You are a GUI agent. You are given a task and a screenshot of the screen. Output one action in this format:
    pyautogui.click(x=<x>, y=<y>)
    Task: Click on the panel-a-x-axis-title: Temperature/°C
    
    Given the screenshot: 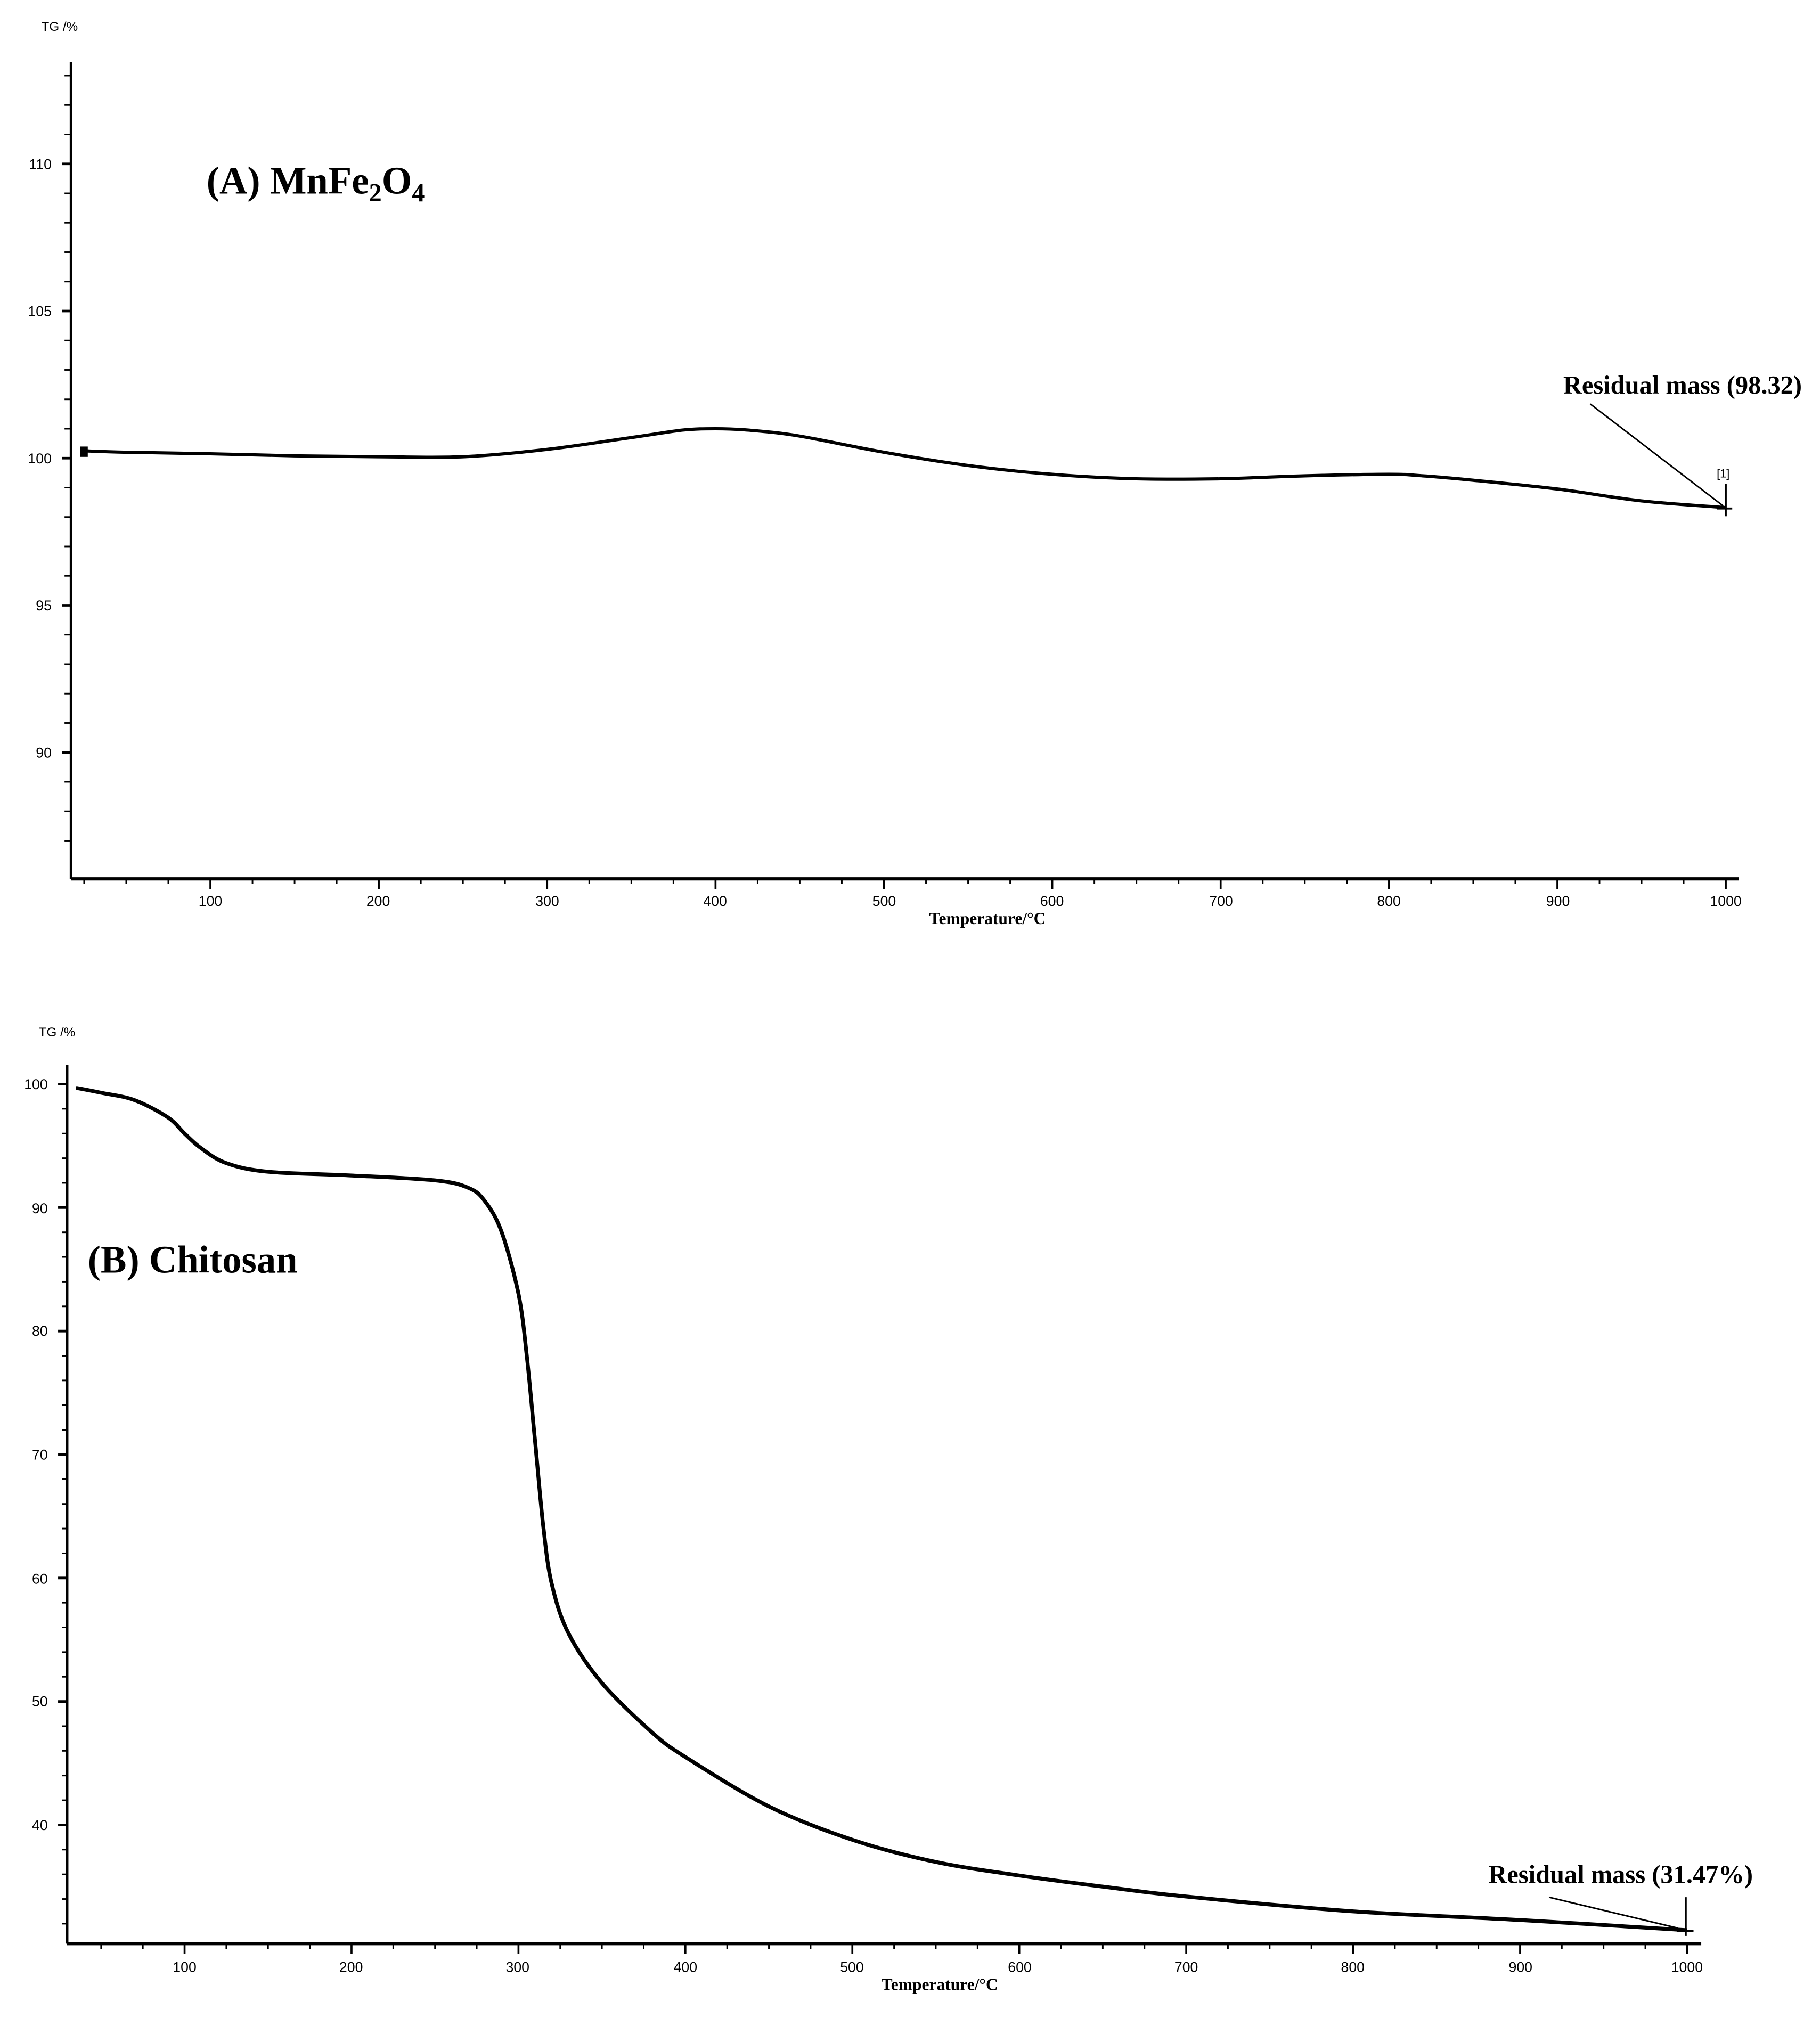 What is the action you would take?
    pyautogui.click(x=987, y=918)
    